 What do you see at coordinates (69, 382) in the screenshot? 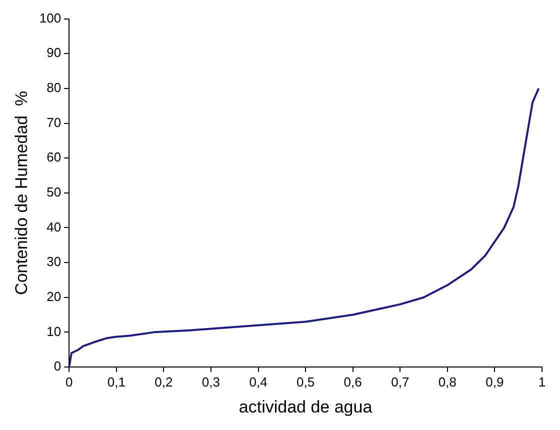
I see `x-tick-label: 0` at bounding box center [69, 382].